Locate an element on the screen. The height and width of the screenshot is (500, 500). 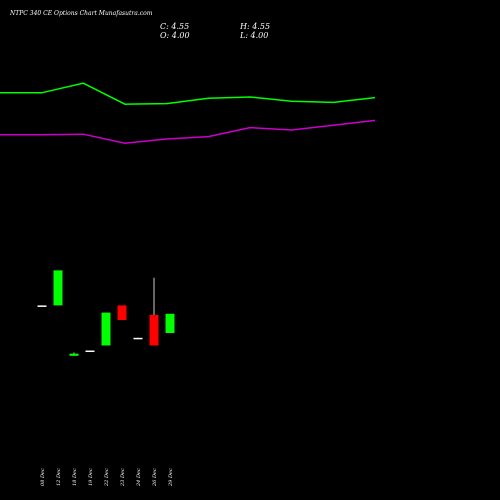
x-tick-label-6: 23 Dec is located at coordinates (123, 477).